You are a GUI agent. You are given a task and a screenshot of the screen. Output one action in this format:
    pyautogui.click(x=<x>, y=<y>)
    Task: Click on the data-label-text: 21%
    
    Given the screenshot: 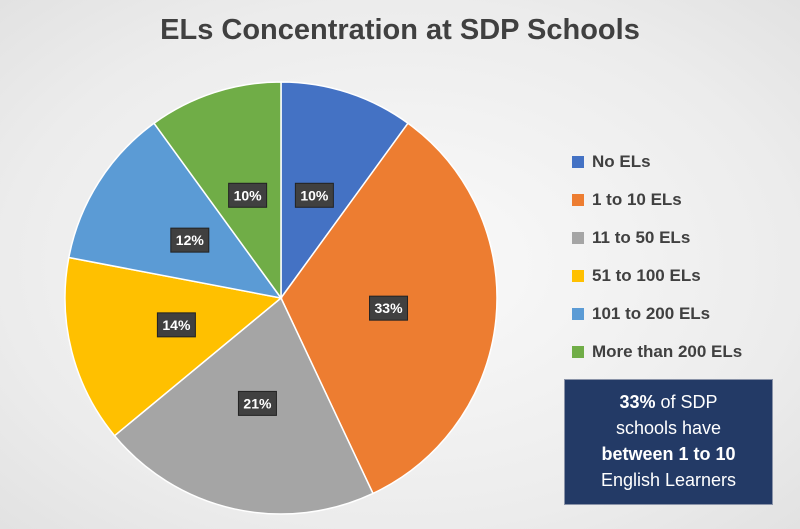 What is the action you would take?
    pyautogui.click(x=257, y=403)
    